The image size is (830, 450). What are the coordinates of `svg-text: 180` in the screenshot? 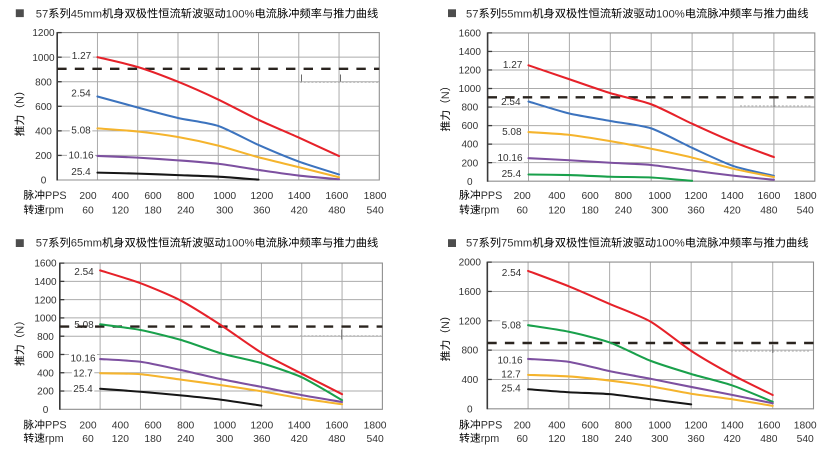 It's located at (590, 439).